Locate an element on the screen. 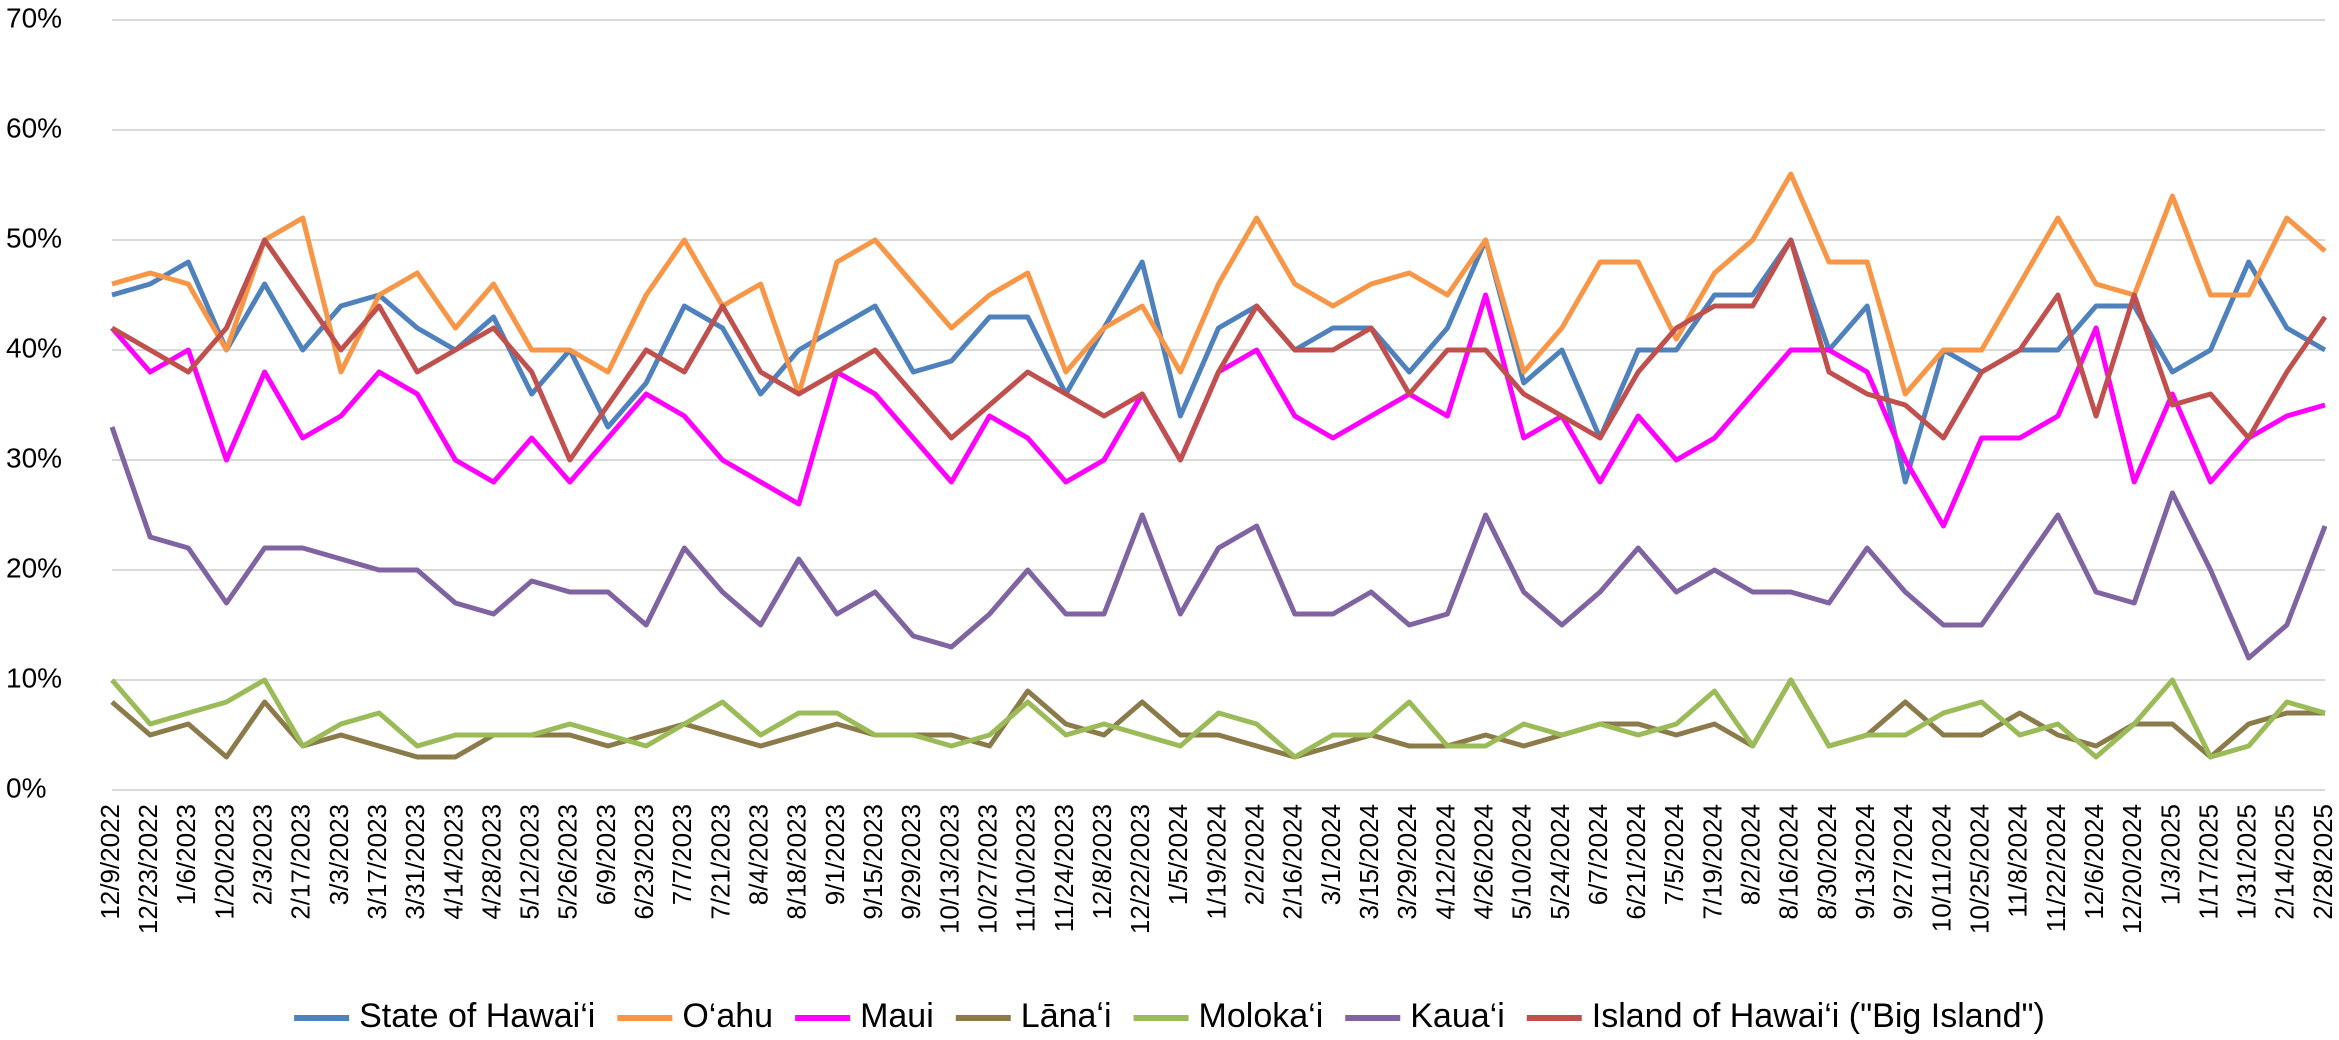 This screenshot has height=1040, width=2339. x-tick-label: 3/29/2024 is located at coordinates (1407, 862).